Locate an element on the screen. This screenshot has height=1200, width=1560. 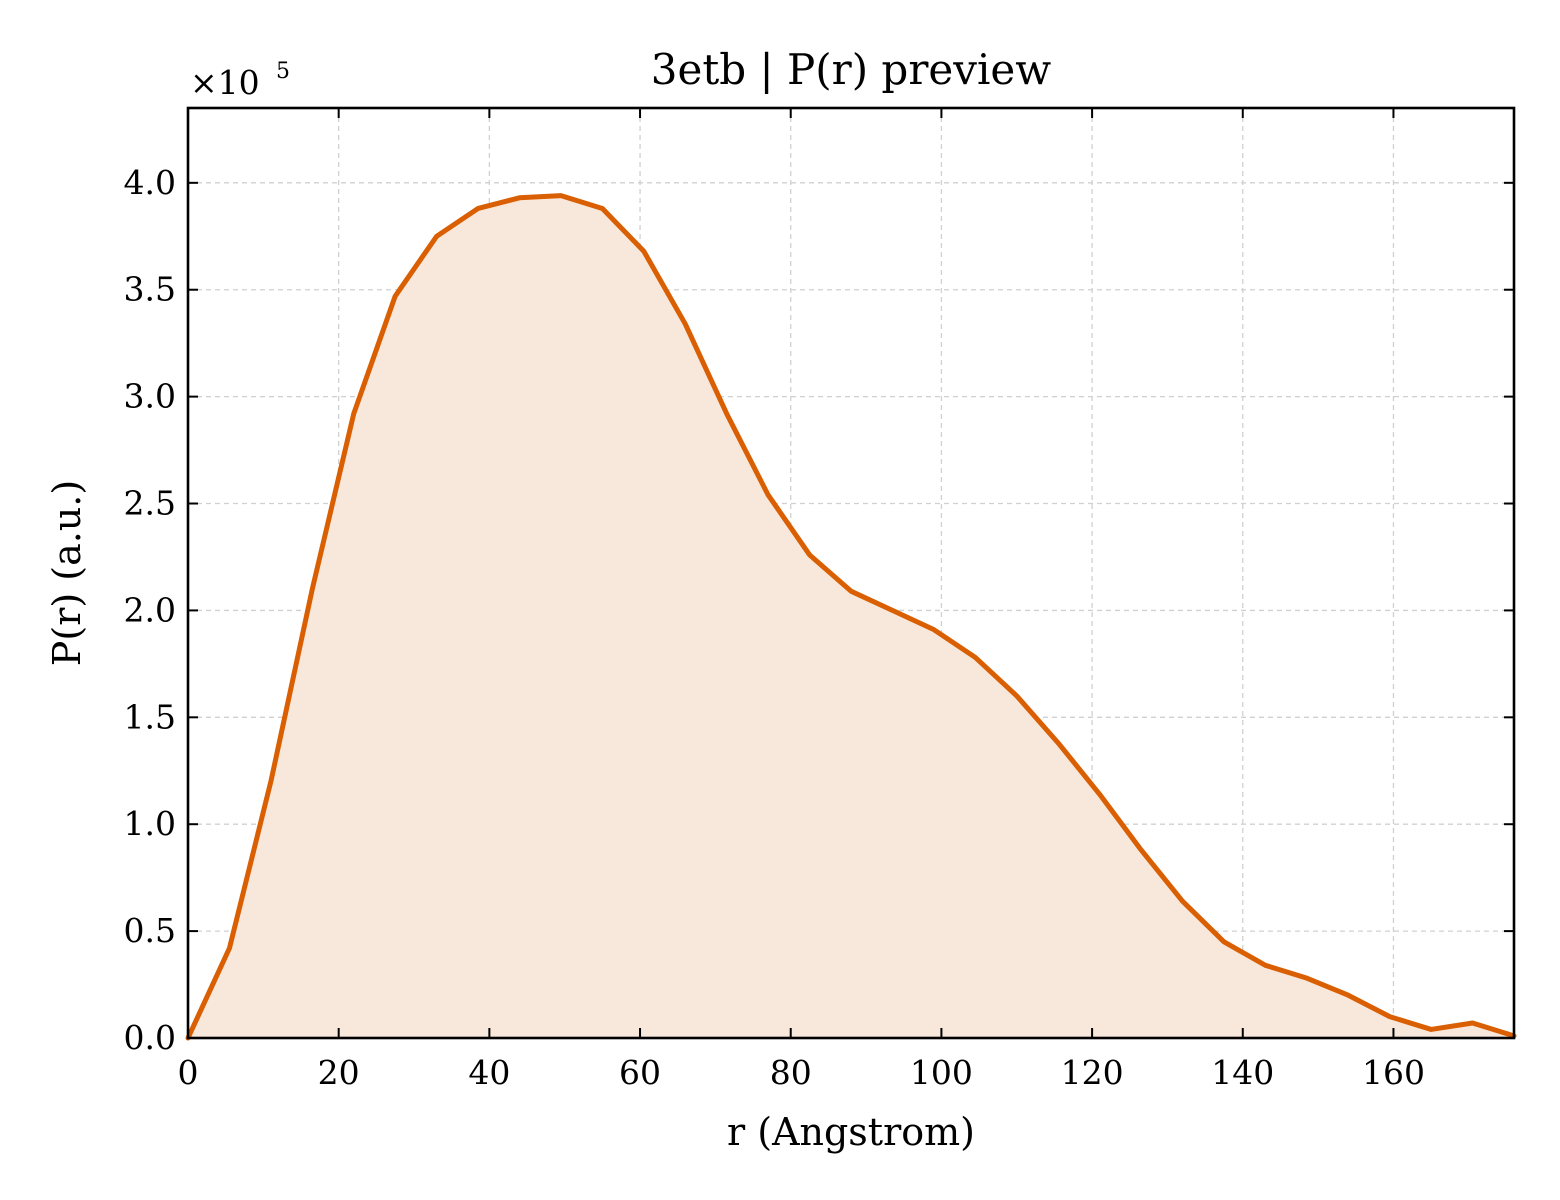
y-tick-label: 0.0 is located at coordinates (150, 1037).